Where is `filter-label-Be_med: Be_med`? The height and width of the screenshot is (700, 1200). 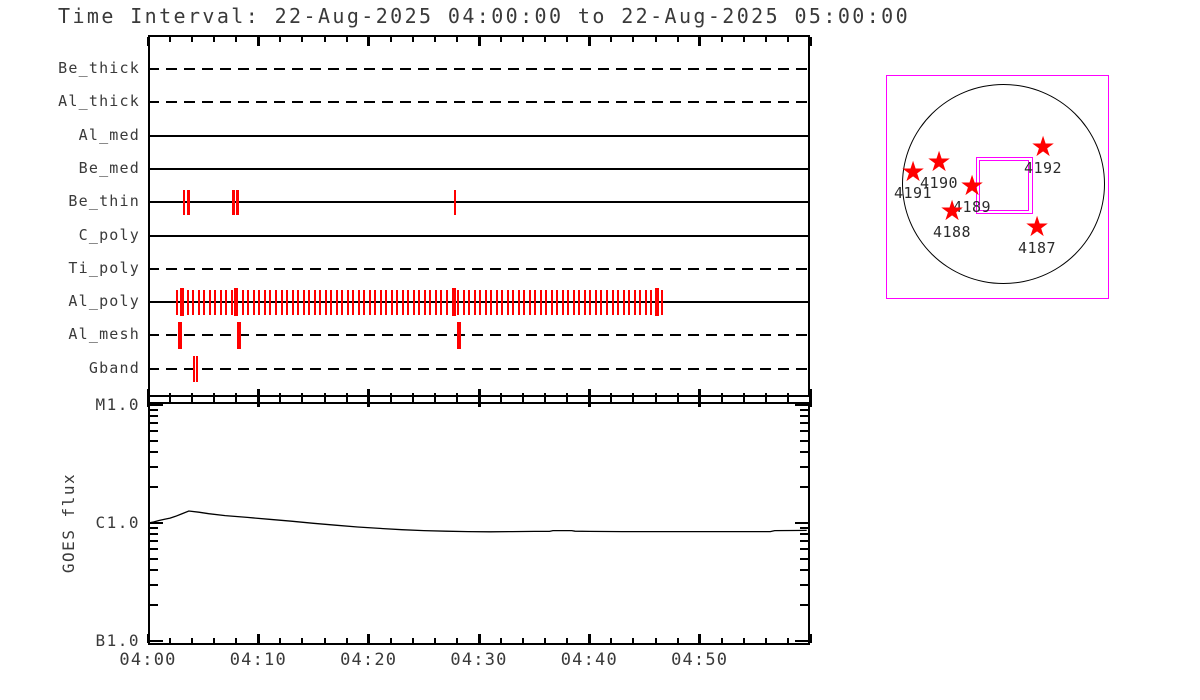
filter-label-Be_med: Be_med is located at coordinates (109, 167).